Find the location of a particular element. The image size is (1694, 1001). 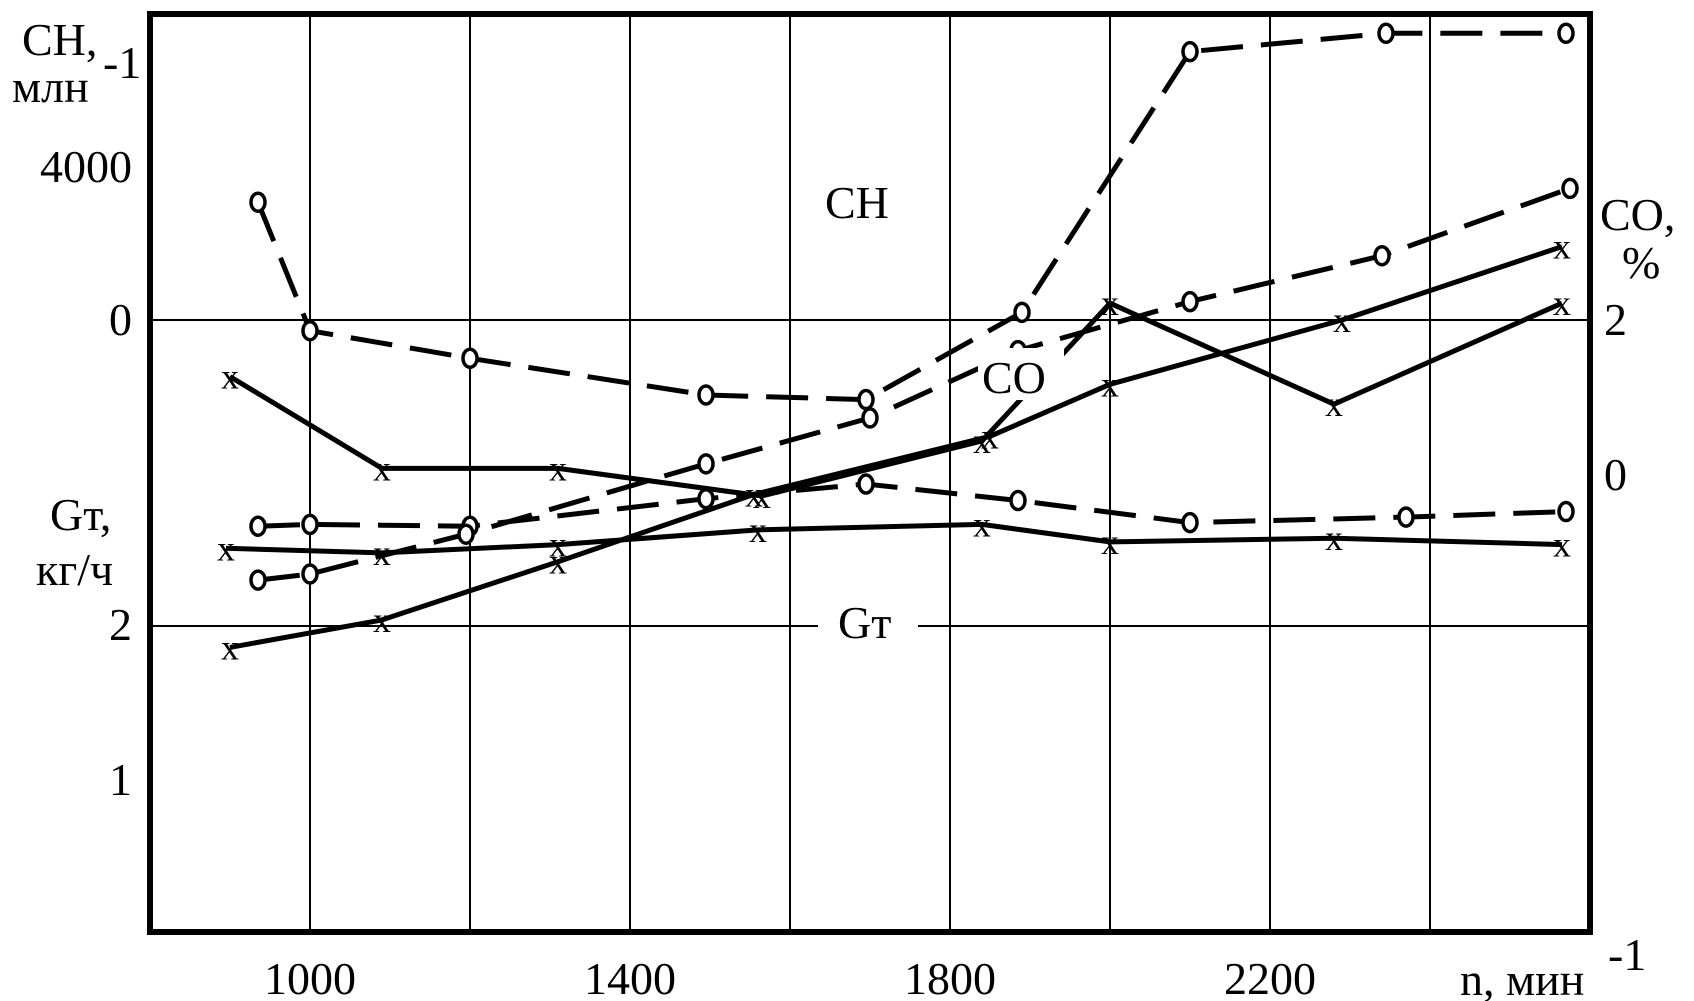

co-axis-title: CO, is located at coordinates (1637, 214).